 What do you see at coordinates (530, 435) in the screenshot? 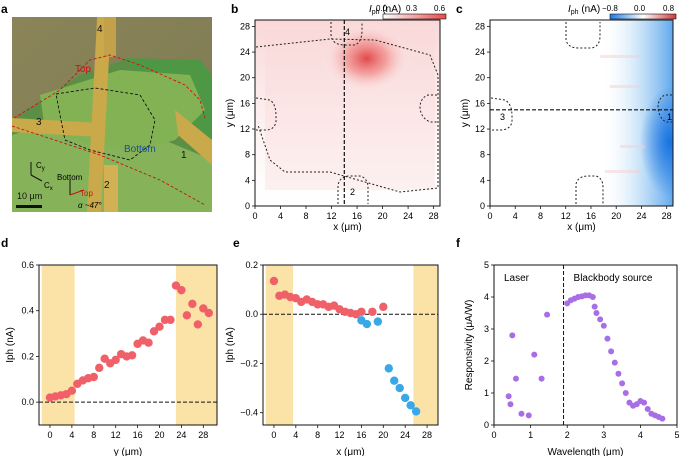
I see `panel-f-xtick-label: 1` at bounding box center [530, 435].